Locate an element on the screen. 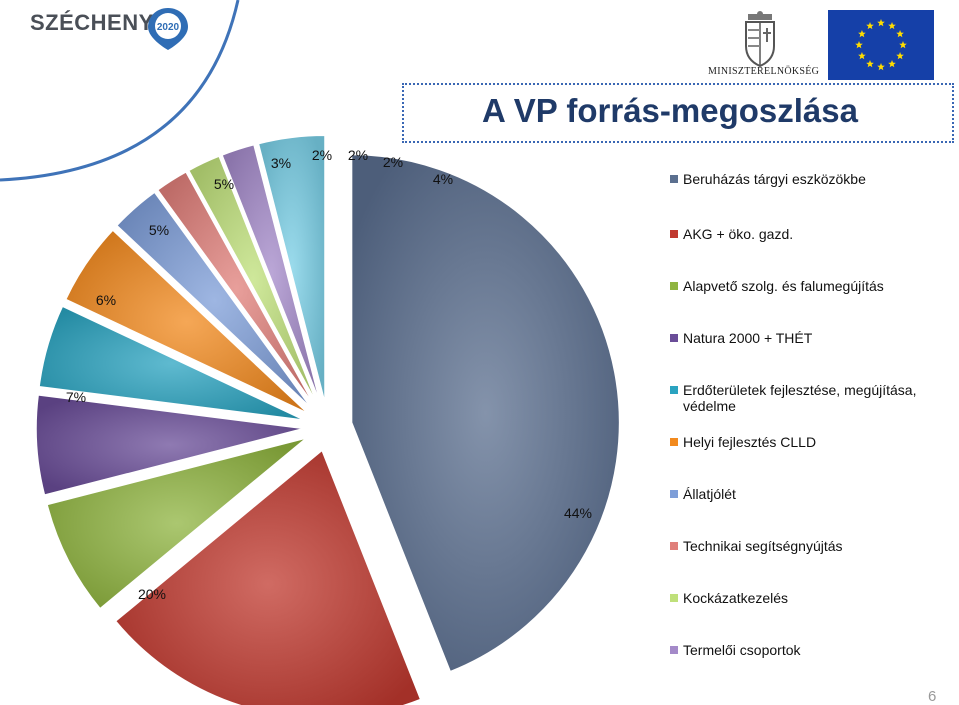 The image size is (959, 705). hungarian-crest-icon is located at coordinates (760, 39).